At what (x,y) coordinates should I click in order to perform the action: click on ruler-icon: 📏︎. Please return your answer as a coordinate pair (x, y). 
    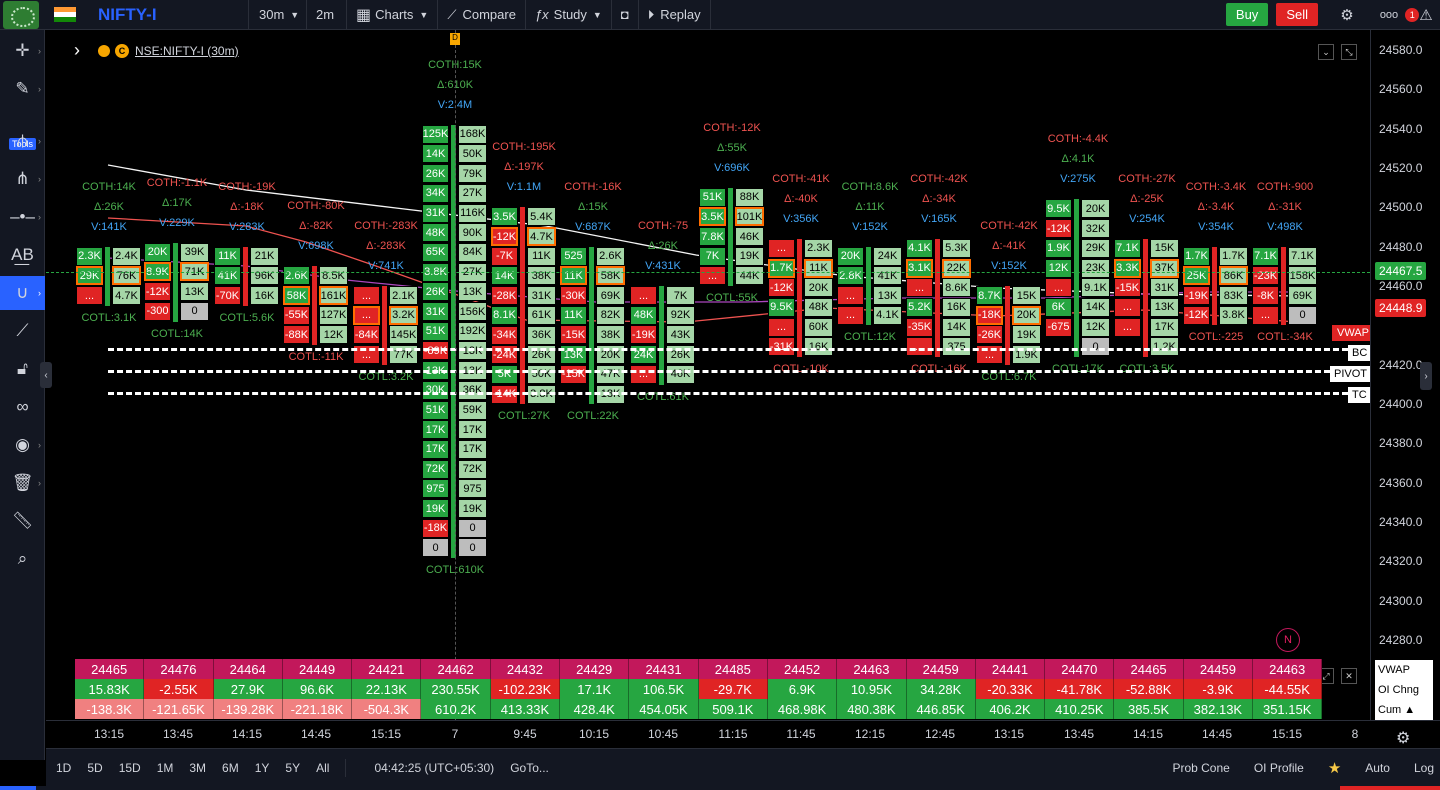
    Looking at the image, I should click on (22, 520).